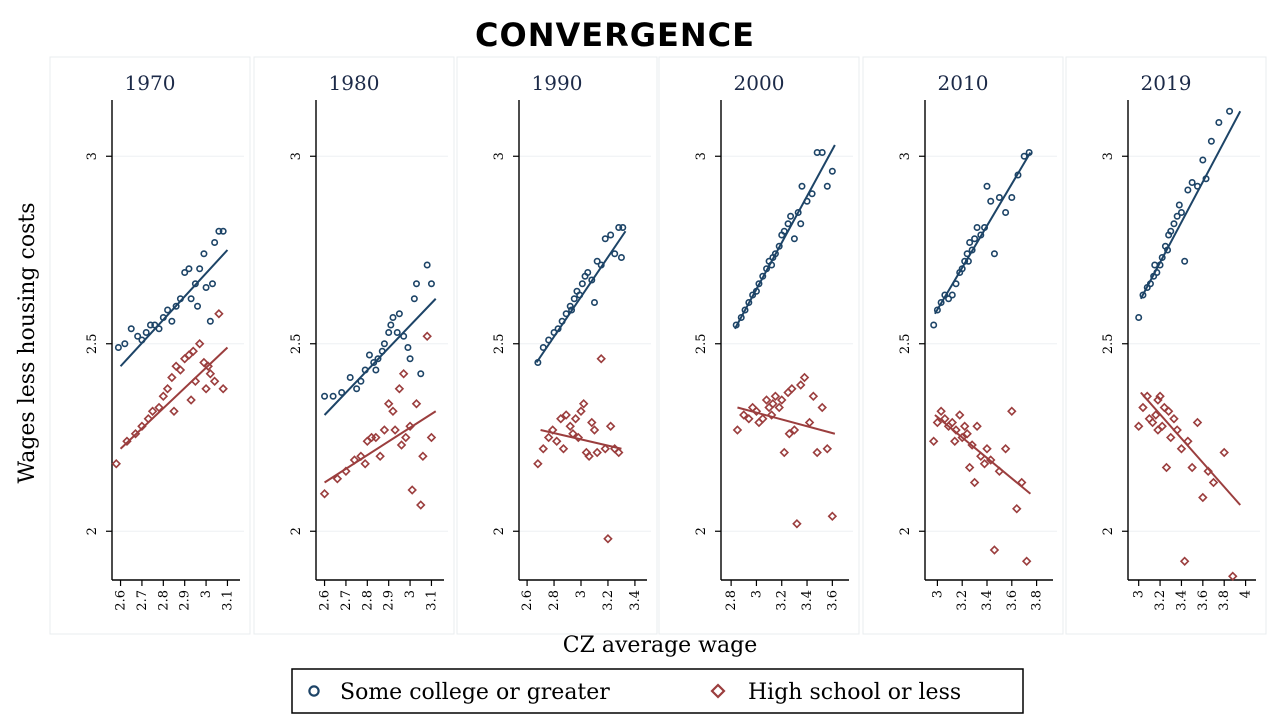  I want to click on x-axis-title: CZ average wage, so click(660, 645).